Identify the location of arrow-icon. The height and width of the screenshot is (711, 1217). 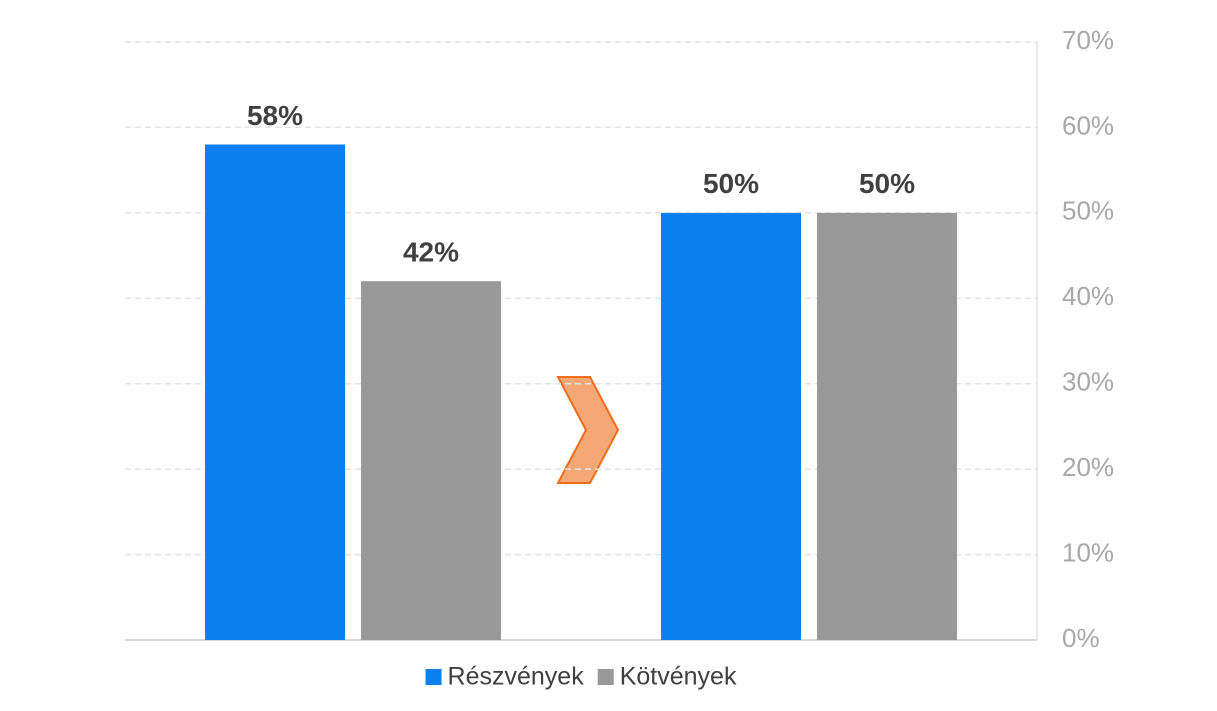
(588, 430).